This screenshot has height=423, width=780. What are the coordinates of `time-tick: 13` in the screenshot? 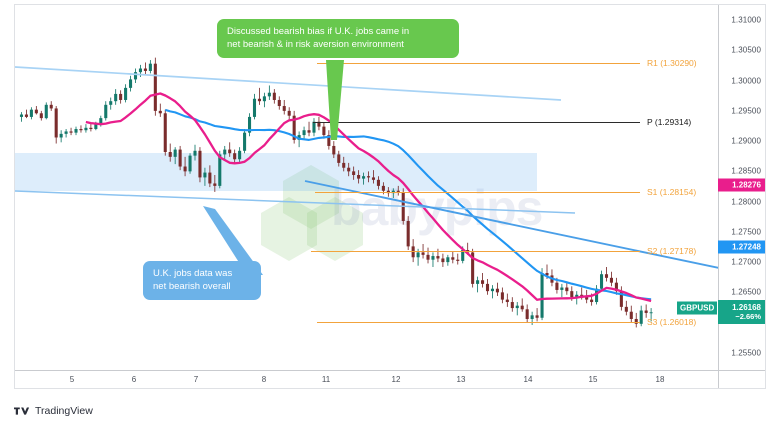 It's located at (461, 379).